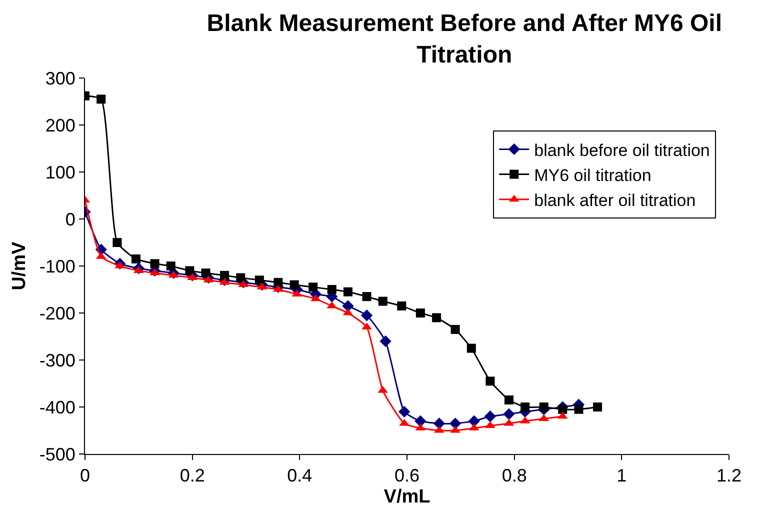 Image resolution: width=774 pixels, height=515 pixels. Describe the element at coordinates (57, 360) in the screenshot. I see `y-tick-label: -300` at that location.